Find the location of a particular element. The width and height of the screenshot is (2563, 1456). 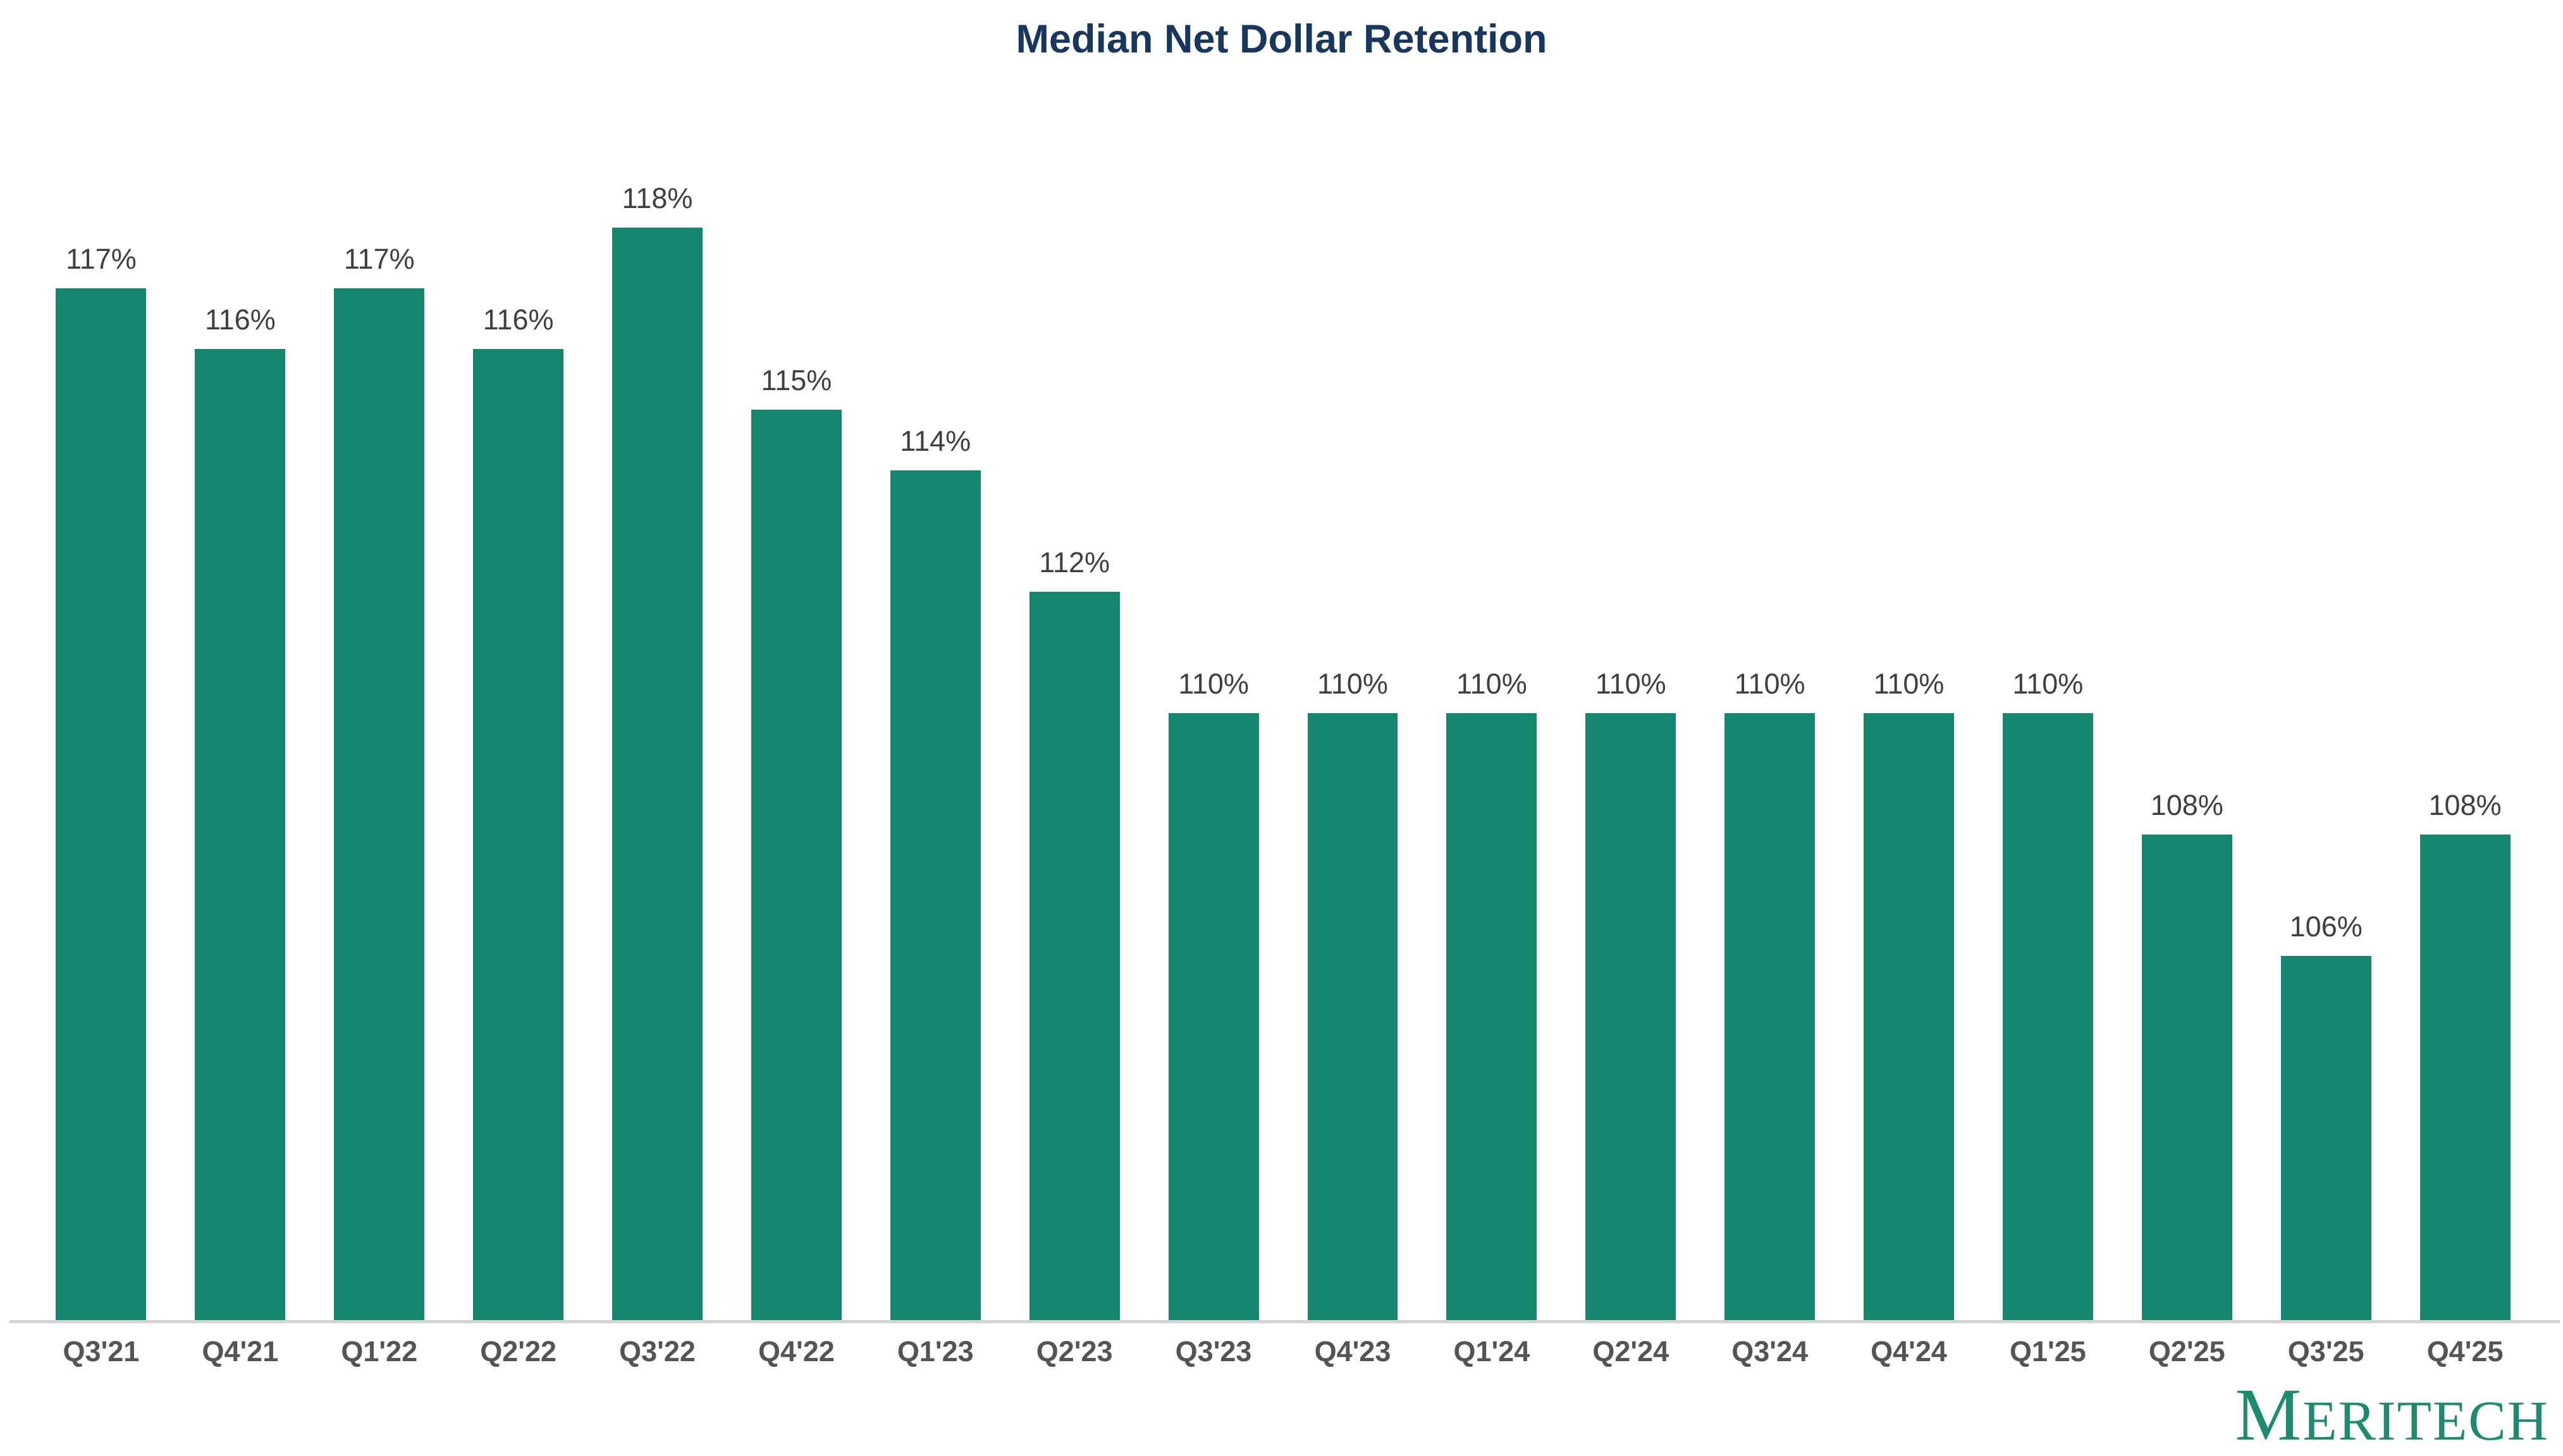

x-axis-label: Q3'22 is located at coordinates (658, 1351).